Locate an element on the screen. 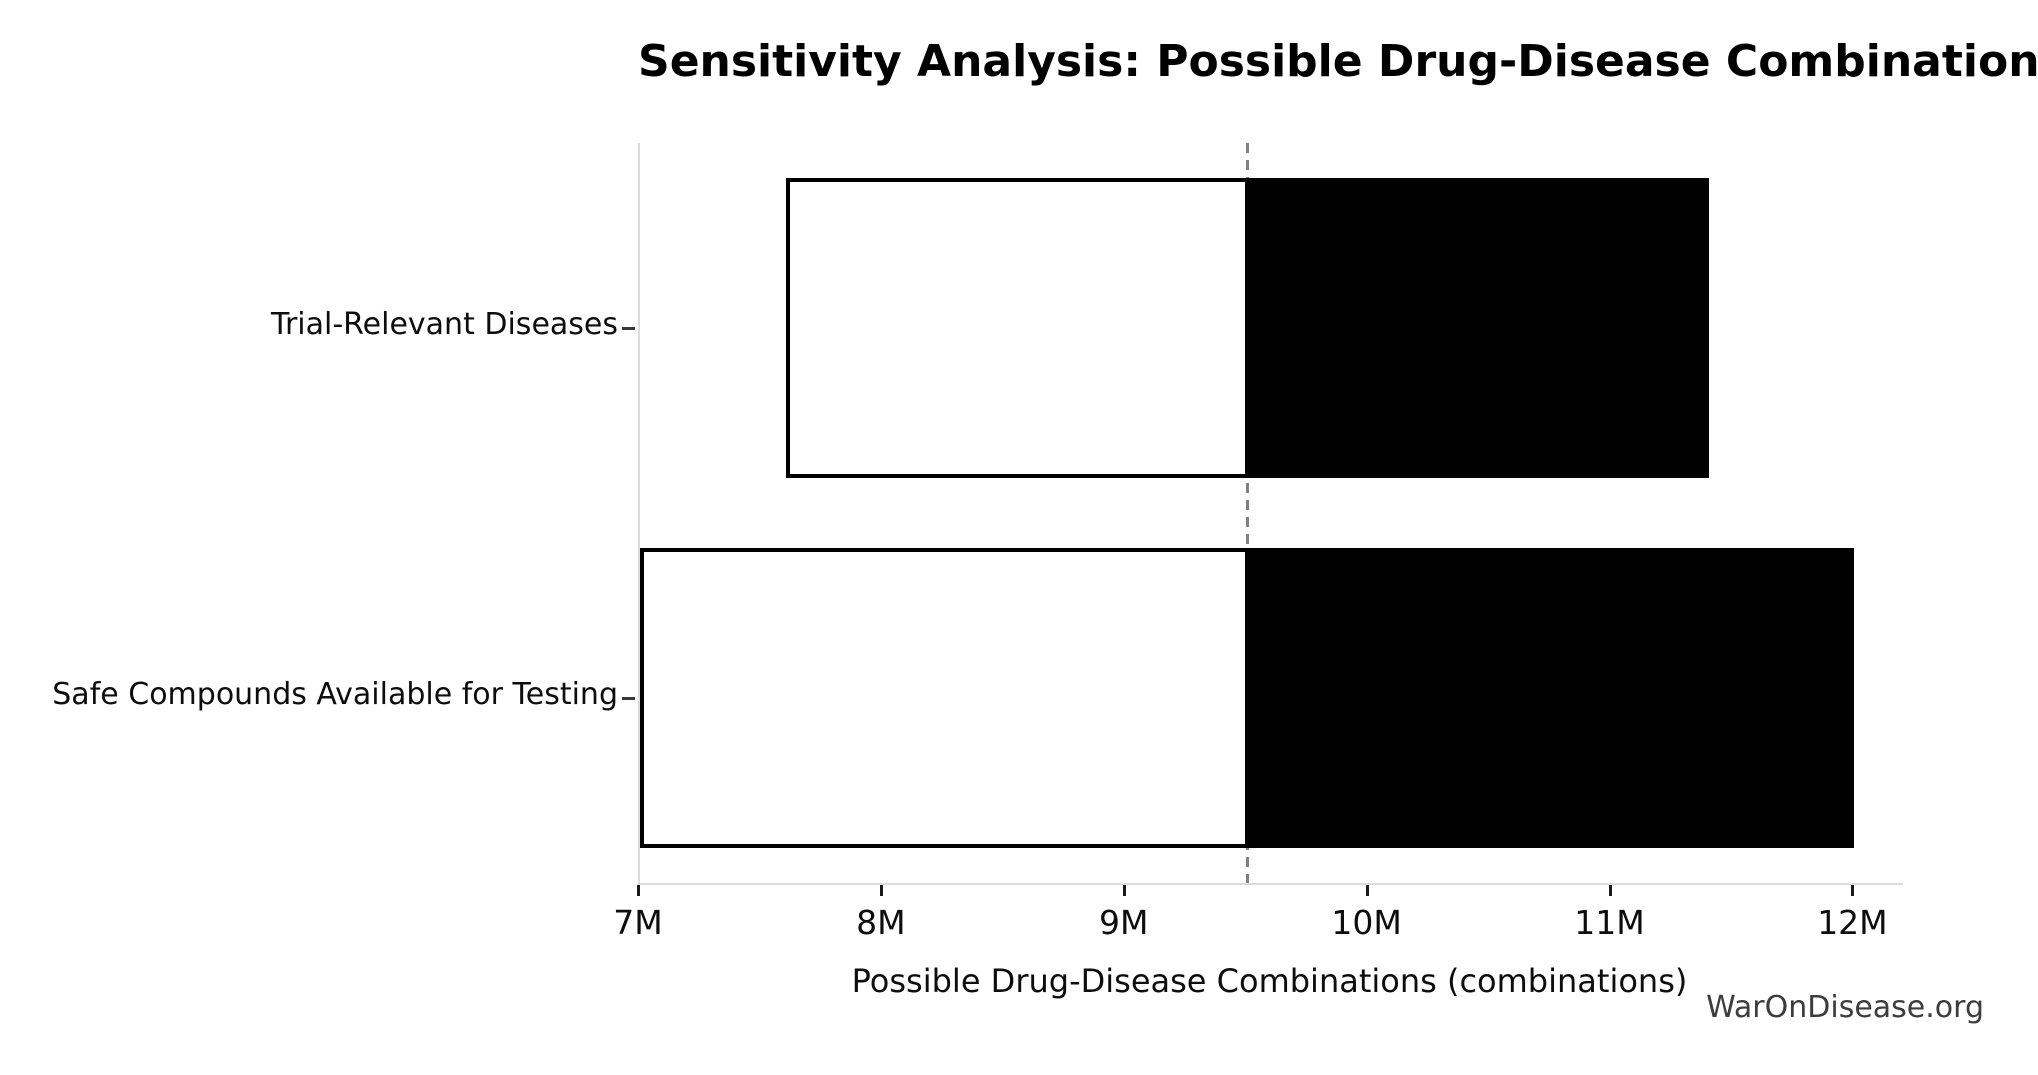  x-axis-tick-label: 9M is located at coordinates (1124, 922).